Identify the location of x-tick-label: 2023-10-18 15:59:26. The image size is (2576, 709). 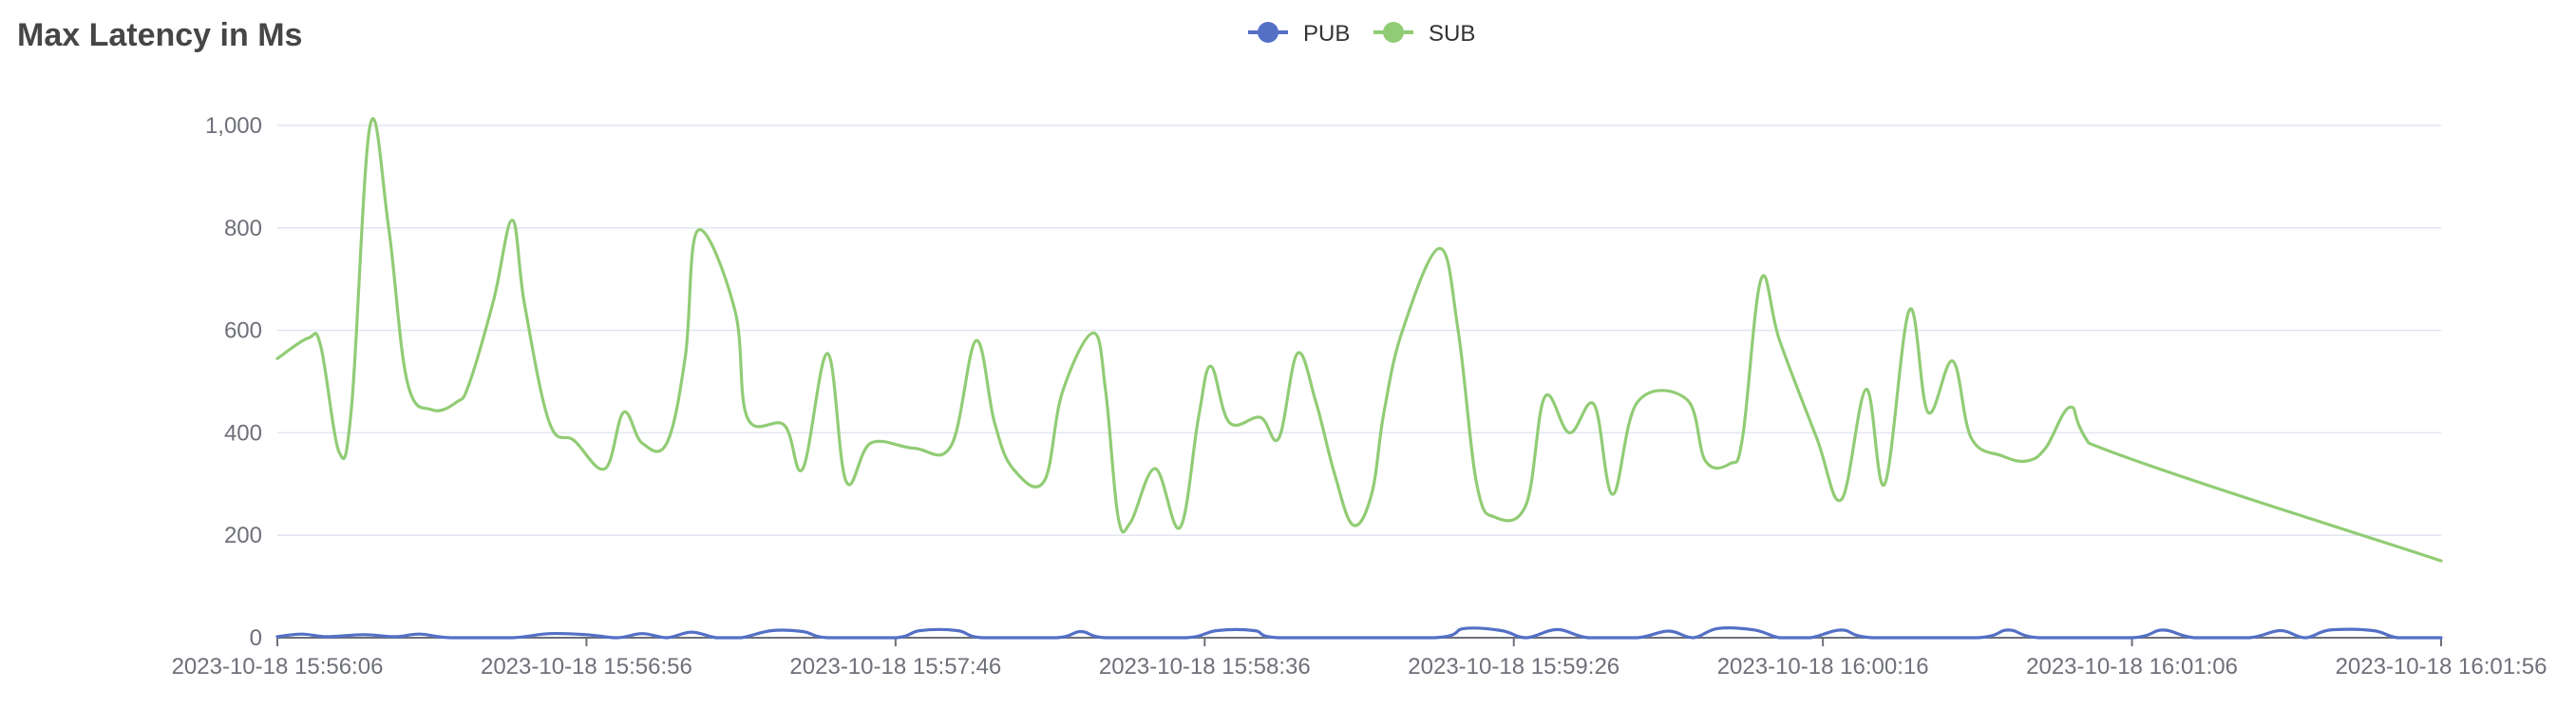
(1513, 667).